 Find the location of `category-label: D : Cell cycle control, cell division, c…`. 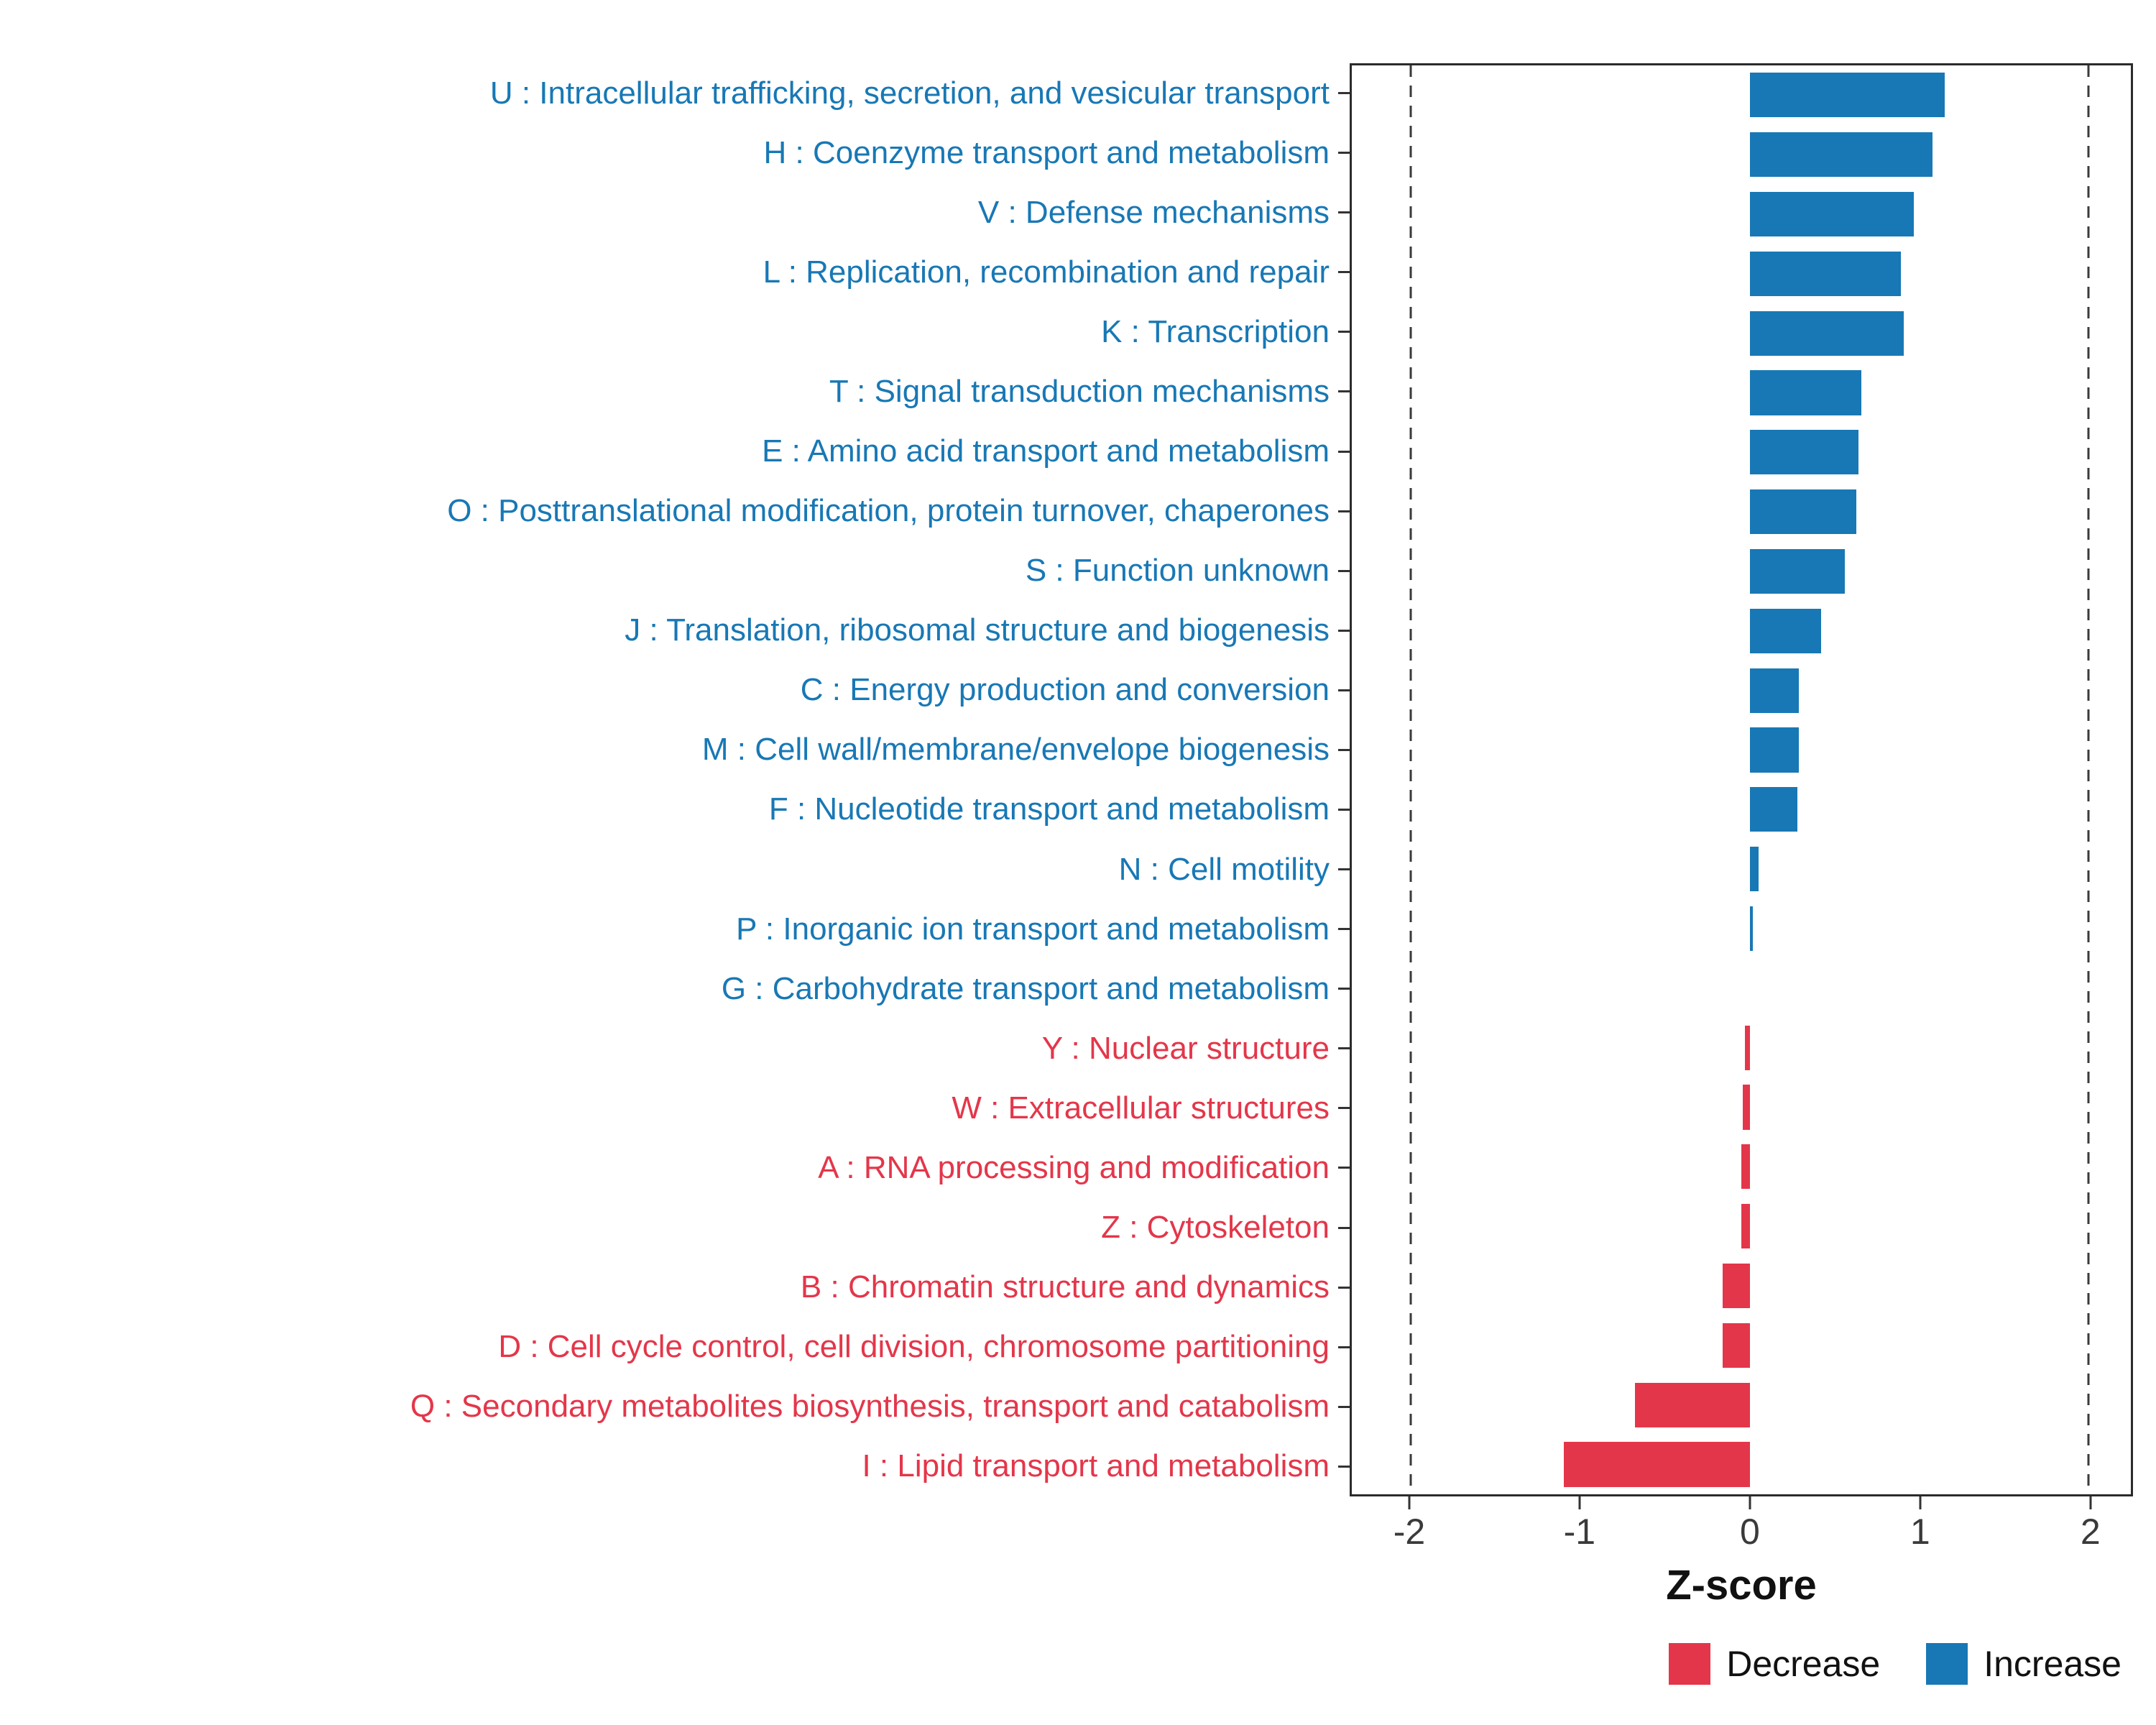

category-label: D : Cell cycle control, cell division, c… is located at coordinates (914, 1347).